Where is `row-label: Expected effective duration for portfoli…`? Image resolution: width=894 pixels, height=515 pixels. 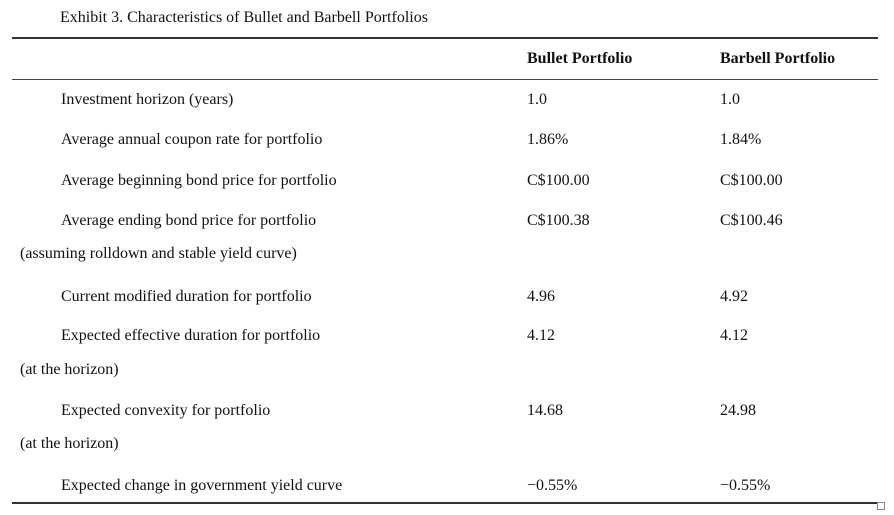
row-label: Expected effective duration for portfoli… is located at coordinates (191, 335).